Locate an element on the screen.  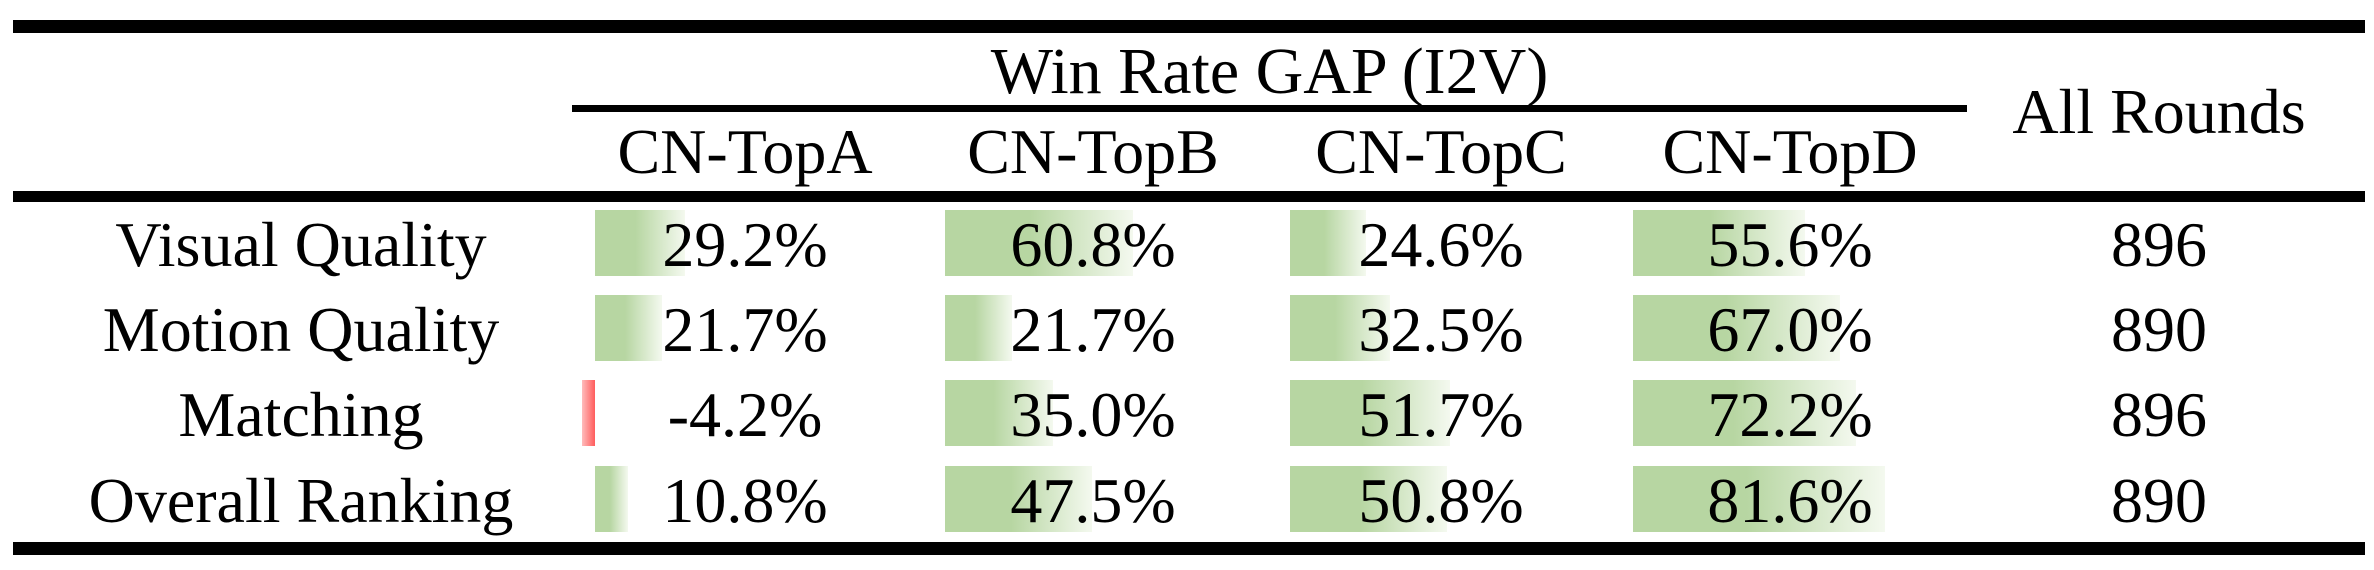
row-label: Motion Quality is located at coordinates (301, 330).